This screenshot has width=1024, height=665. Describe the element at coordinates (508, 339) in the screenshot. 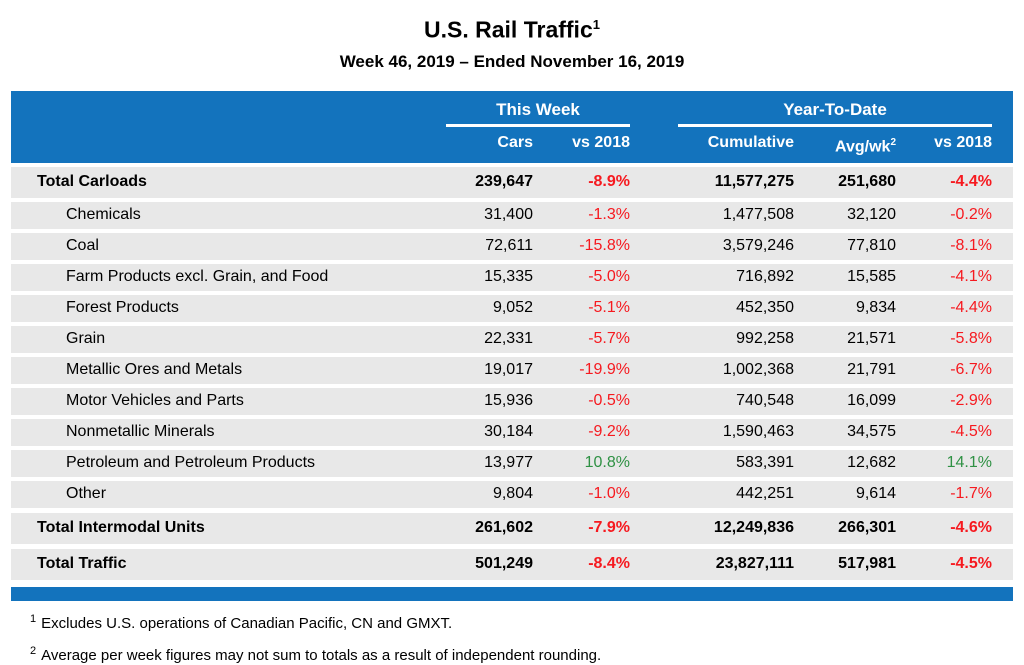

I see `cars-value: 22,331` at that location.